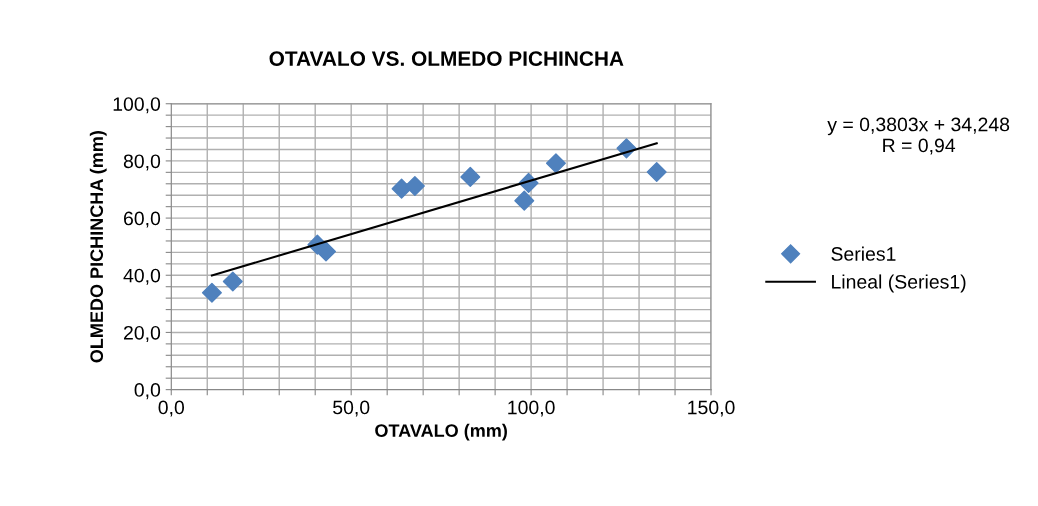  What do you see at coordinates (171, 408) in the screenshot?
I see `x-tick-label: 0,0` at bounding box center [171, 408].